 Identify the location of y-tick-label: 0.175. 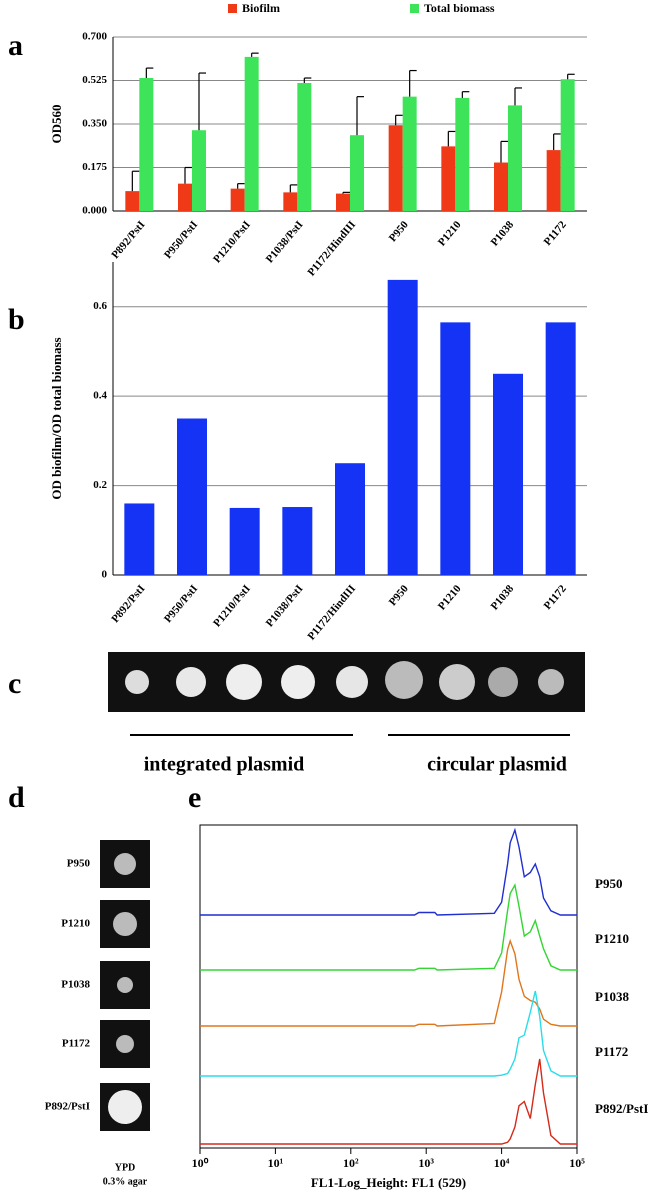
(94, 167).